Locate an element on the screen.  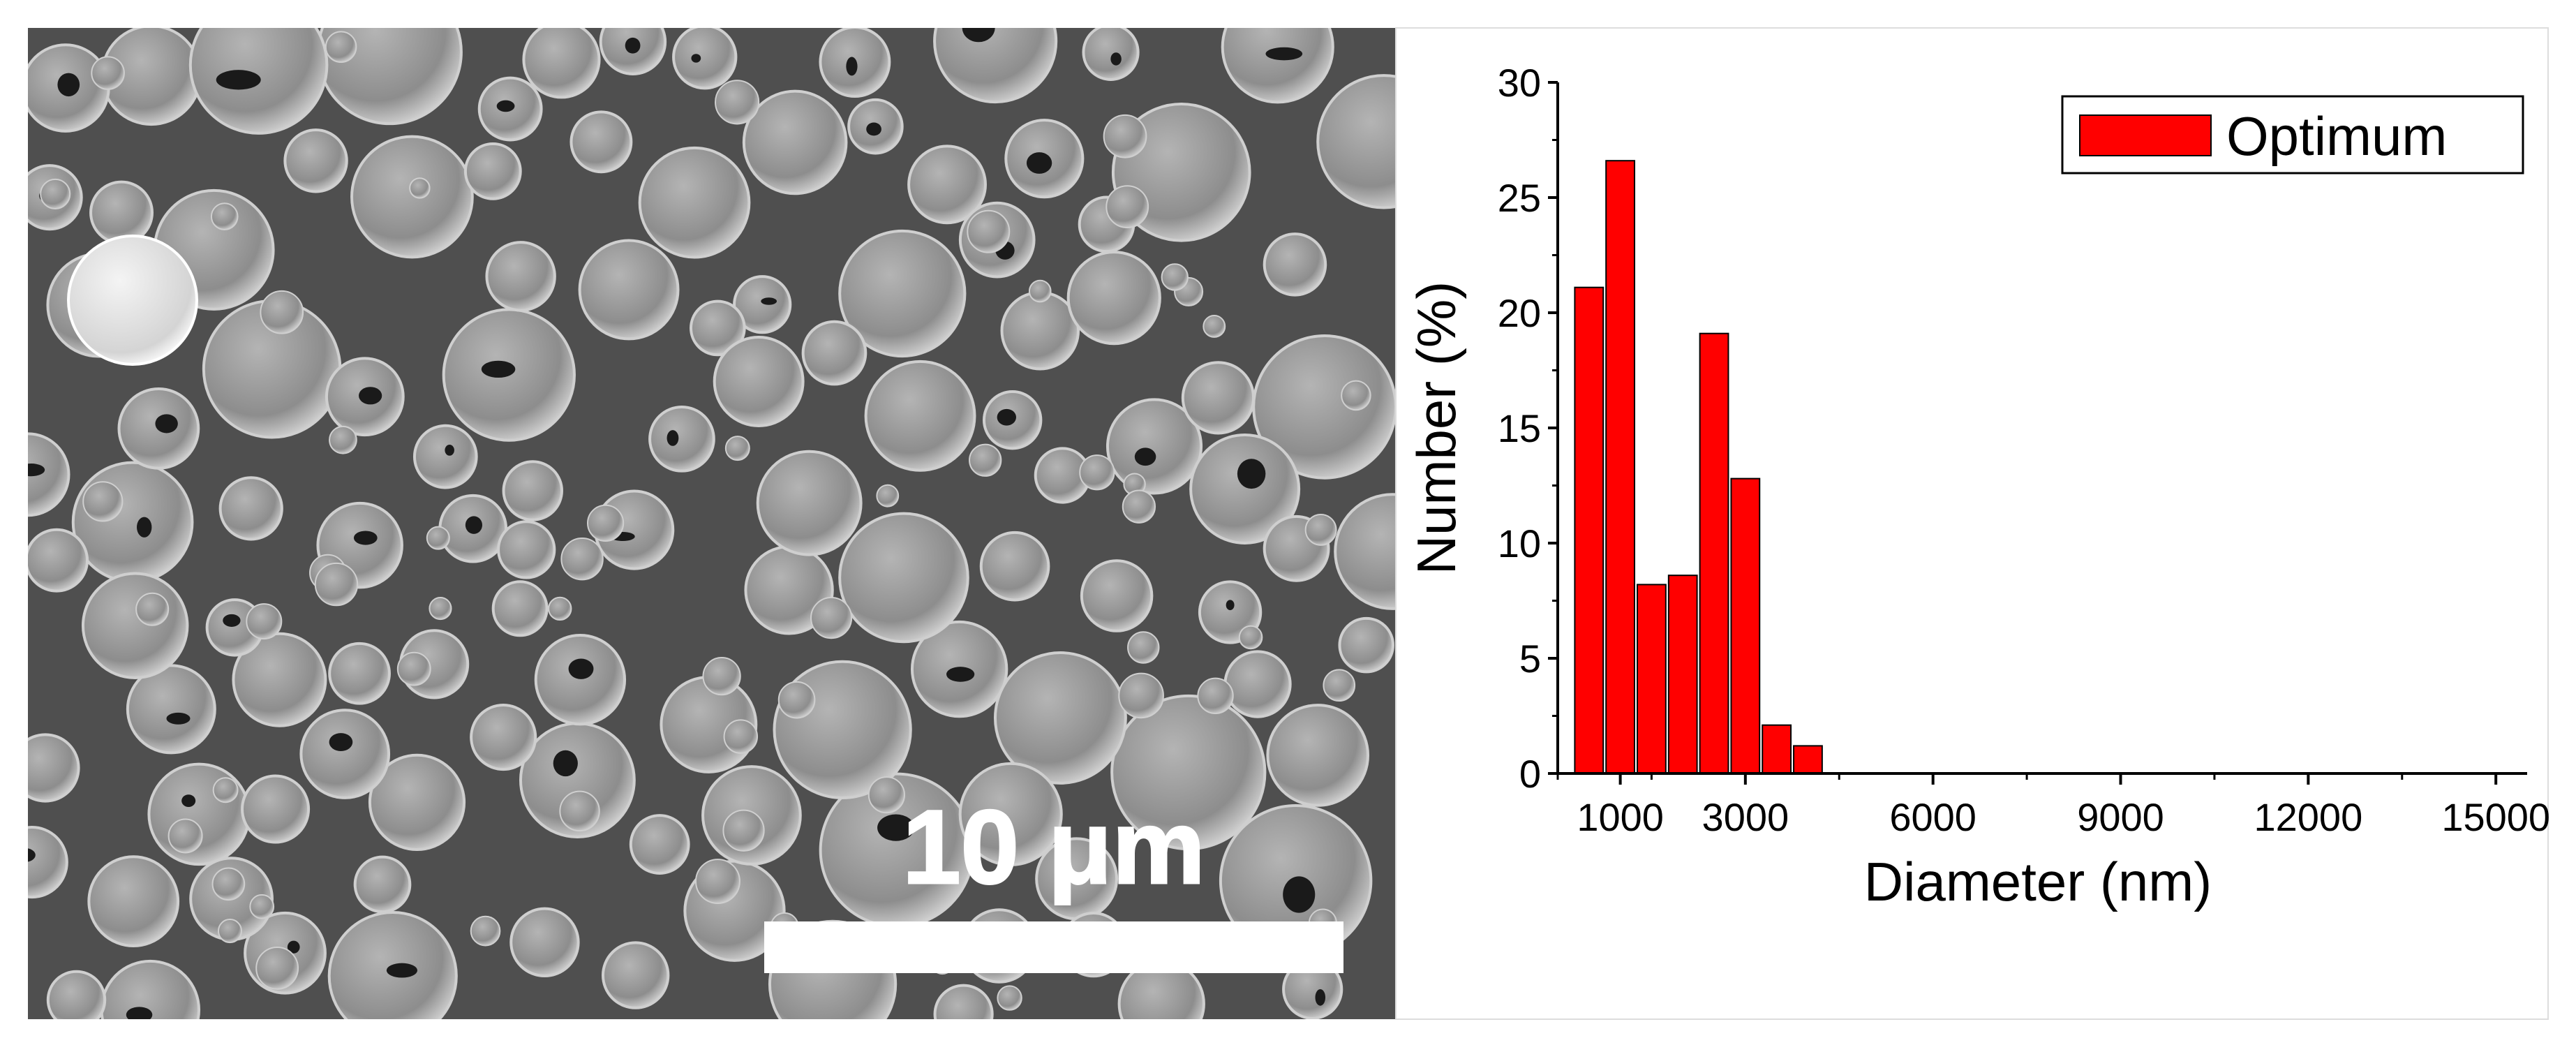
legend: Optimum is located at coordinates (2292, 135).